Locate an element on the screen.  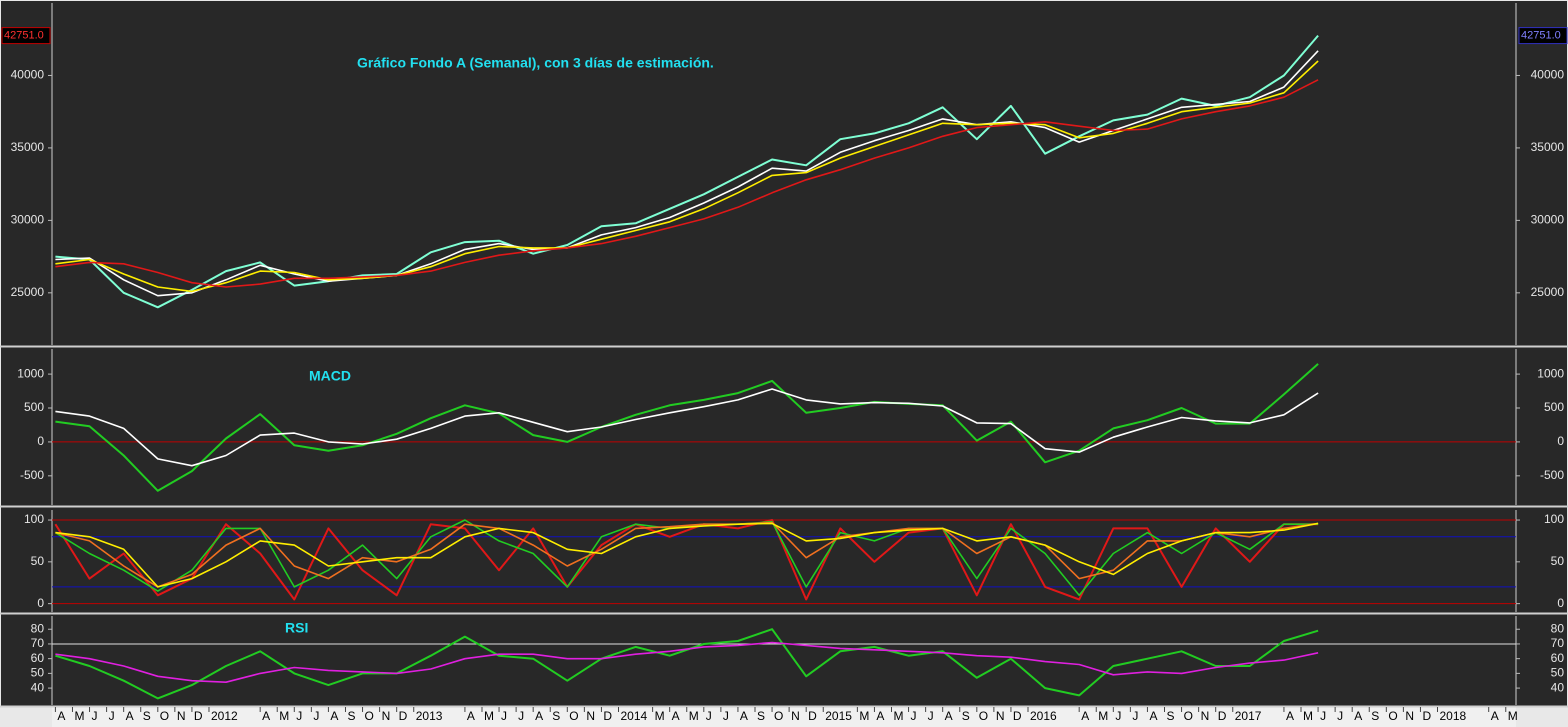
x-tick-label: 2013 is located at coordinates (429, 716).